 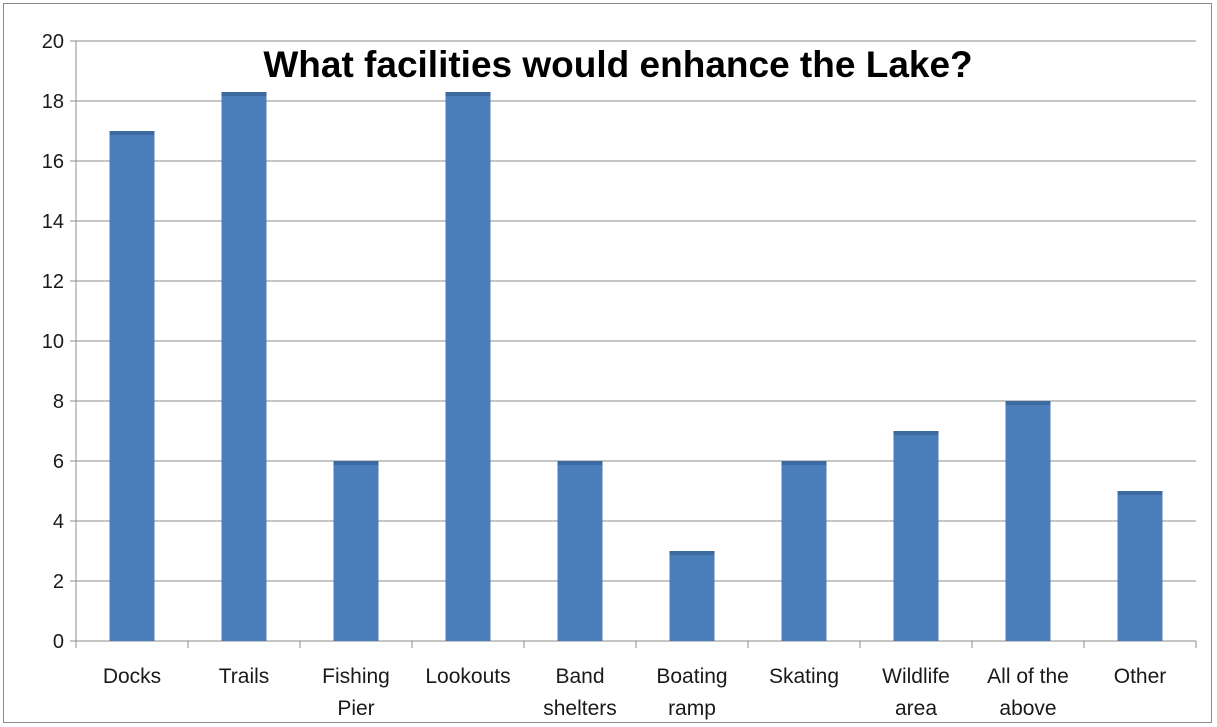 What do you see at coordinates (53, 162) in the screenshot?
I see `y-tick-label: 16` at bounding box center [53, 162].